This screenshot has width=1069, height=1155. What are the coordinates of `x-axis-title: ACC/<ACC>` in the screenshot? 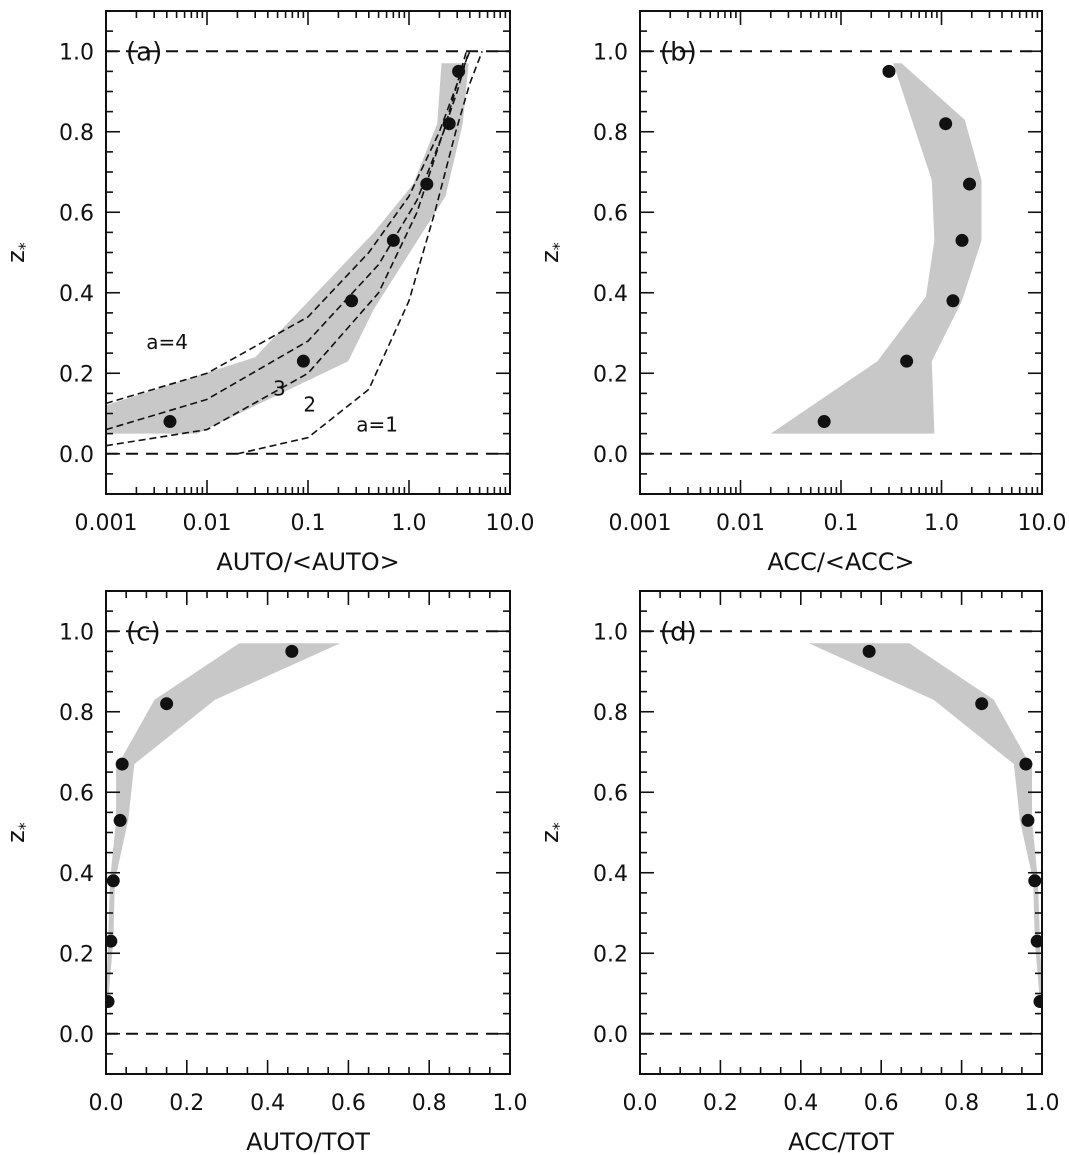 It's located at (840, 562).